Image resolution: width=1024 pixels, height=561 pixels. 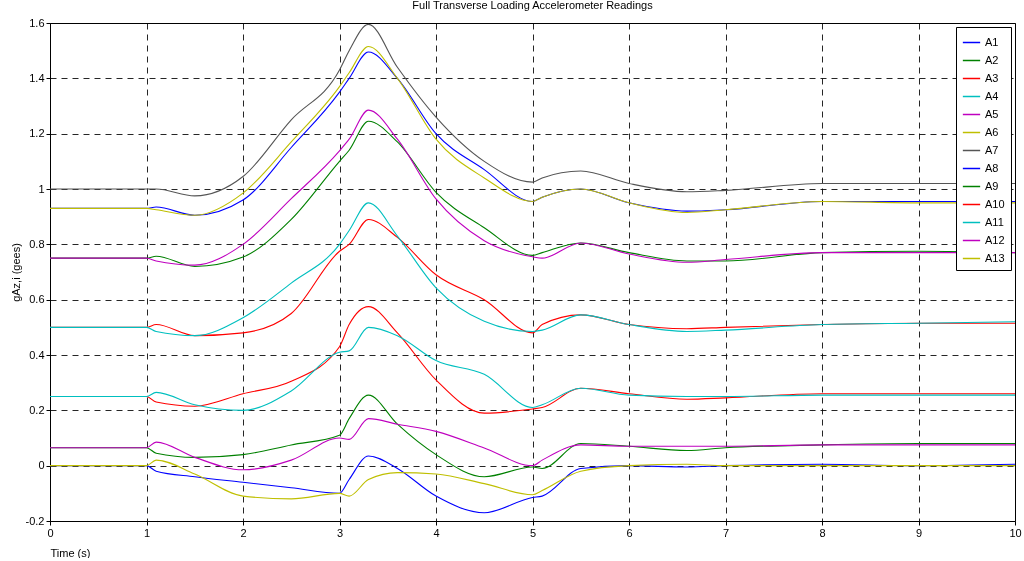 What do you see at coordinates (37, 133) in the screenshot?
I see `y-tick-label: 1.2` at bounding box center [37, 133].